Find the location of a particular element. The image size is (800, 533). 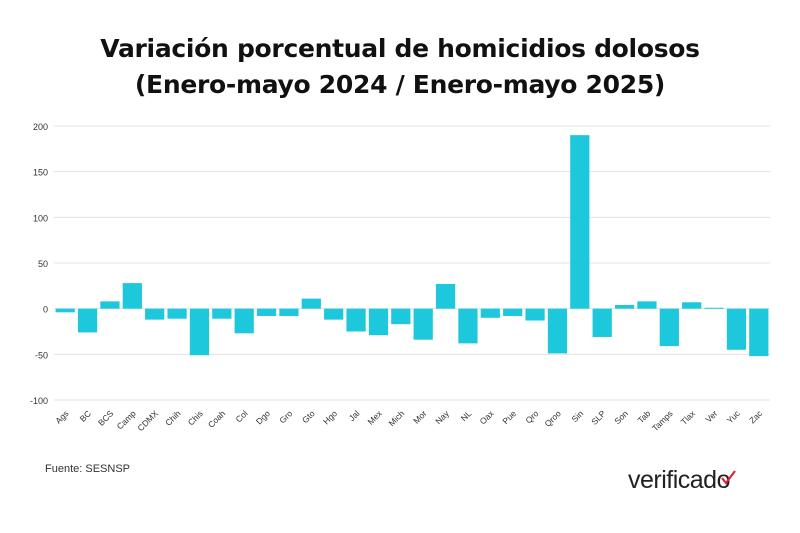

y-tick-label: 200 is located at coordinates (40, 127).